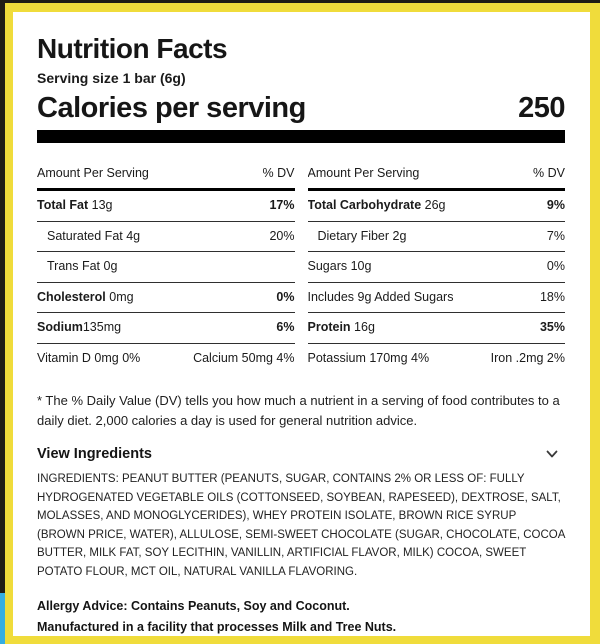 The width and height of the screenshot is (600, 644). Describe the element at coordinates (380, 296) in the screenshot. I see `nutrient-name: Includes 9g Added Sugars` at that location.